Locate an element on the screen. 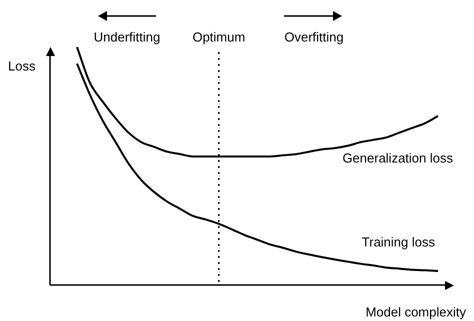 The width and height of the screenshot is (474, 321). text: Optimum is located at coordinates (219, 37).